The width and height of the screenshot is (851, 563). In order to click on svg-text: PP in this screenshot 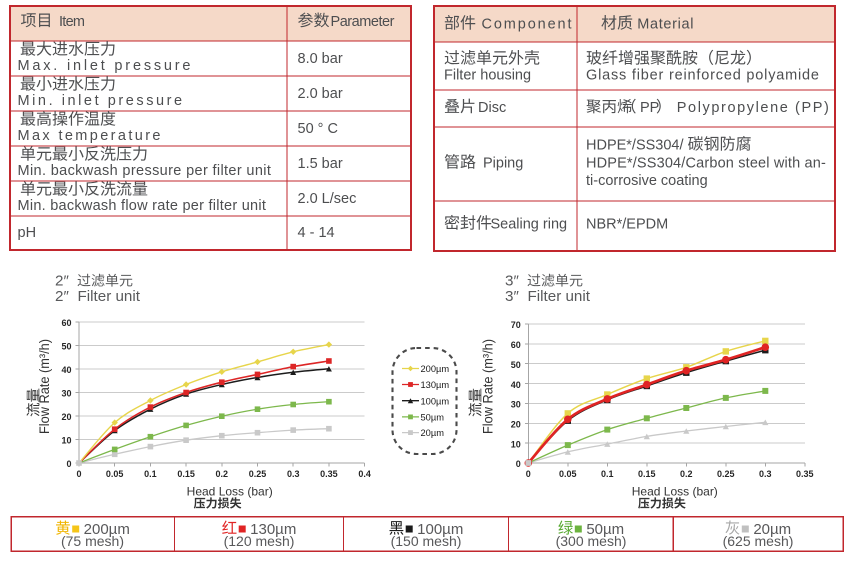, I will do `click(649, 108)`.